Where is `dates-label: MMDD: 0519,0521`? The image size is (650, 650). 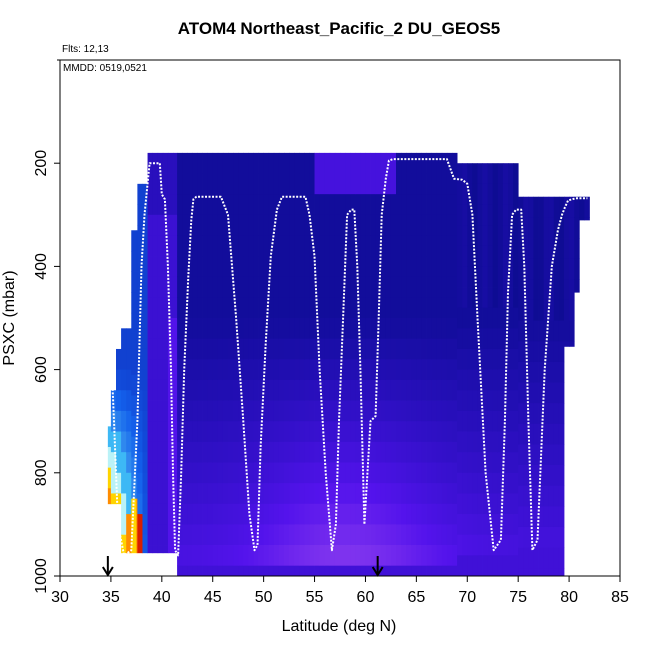
dates-label: MMDD: 0519,0521 is located at coordinates (105, 68).